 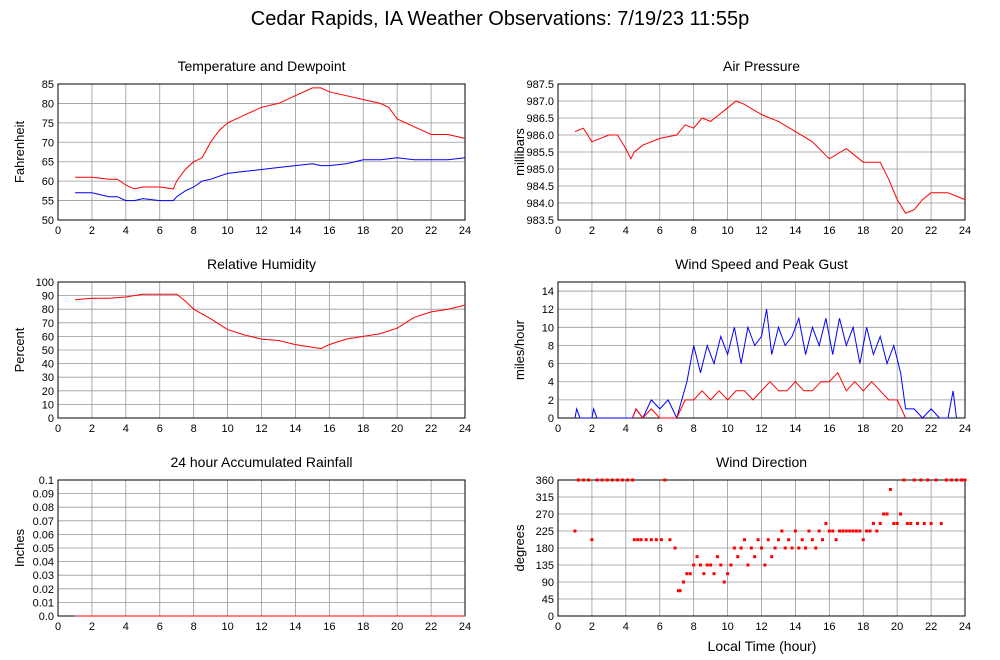 I want to click on y-tick-label: 2, so click(x=551, y=401).